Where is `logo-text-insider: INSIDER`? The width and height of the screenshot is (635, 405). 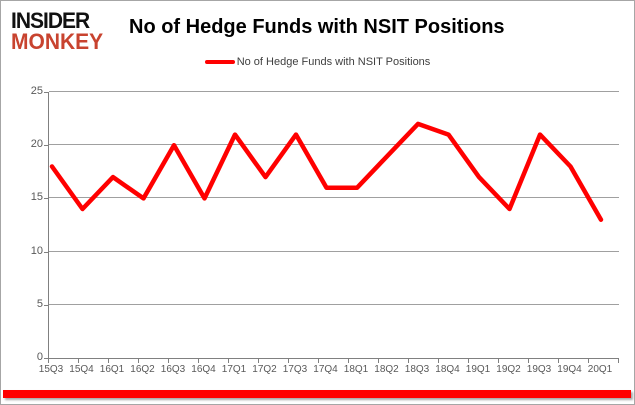
logo-text-insider: INSIDER is located at coordinates (50, 21).